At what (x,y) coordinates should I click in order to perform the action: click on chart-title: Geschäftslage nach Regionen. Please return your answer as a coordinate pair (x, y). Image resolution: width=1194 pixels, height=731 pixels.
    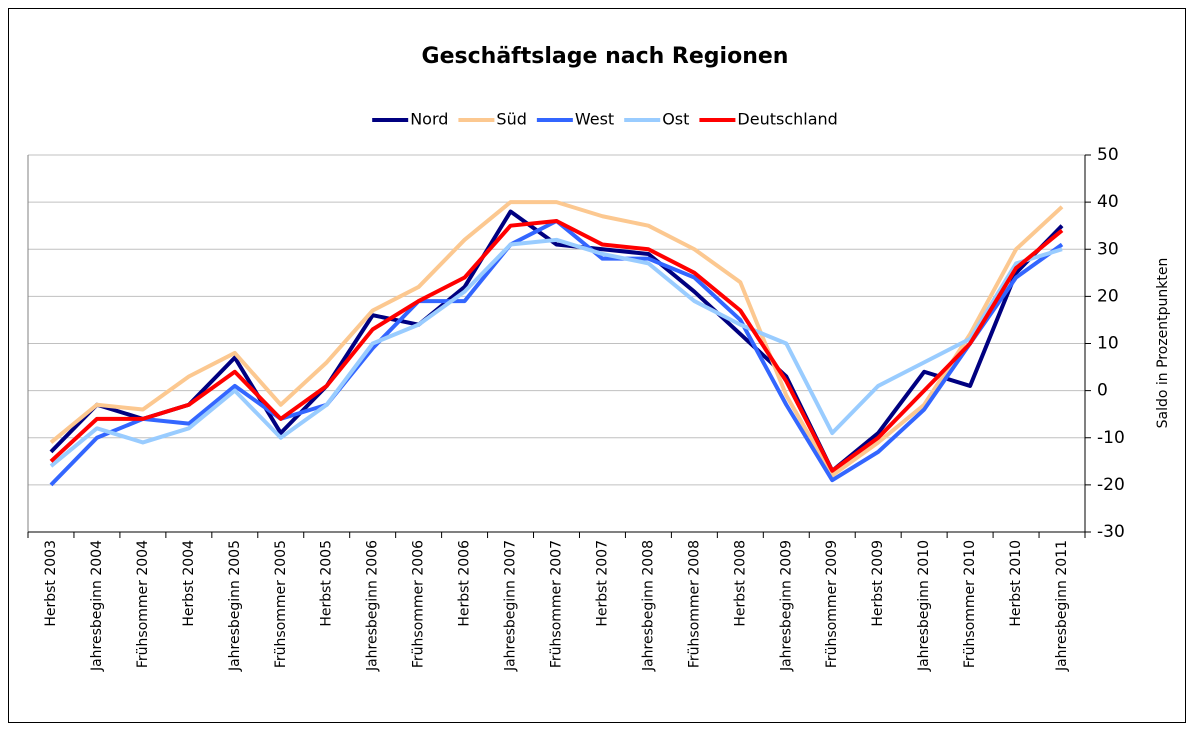
    Looking at the image, I should click on (605, 56).